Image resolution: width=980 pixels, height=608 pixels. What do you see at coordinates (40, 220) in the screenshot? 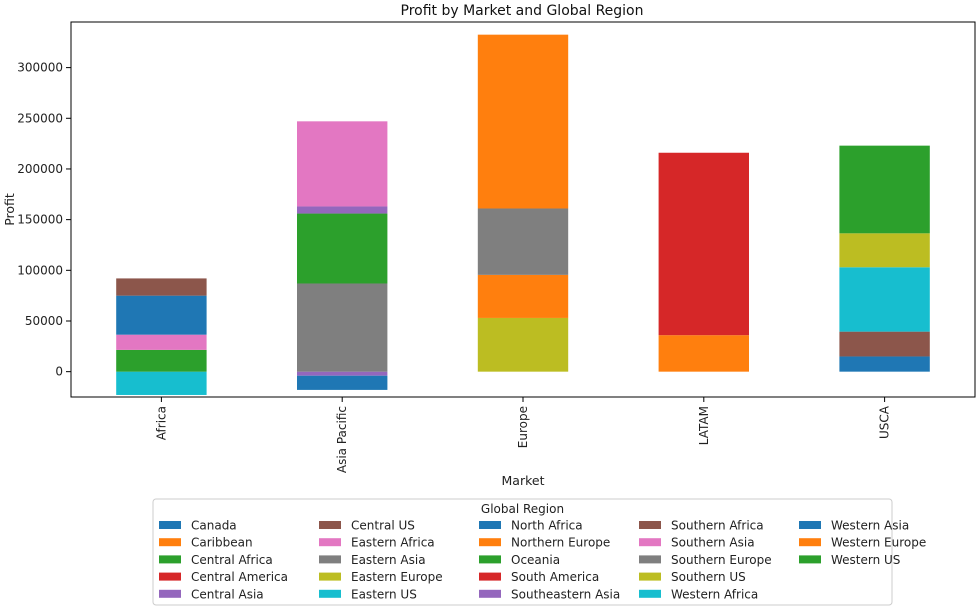
I see `y-tick-label: 150000` at bounding box center [40, 220].